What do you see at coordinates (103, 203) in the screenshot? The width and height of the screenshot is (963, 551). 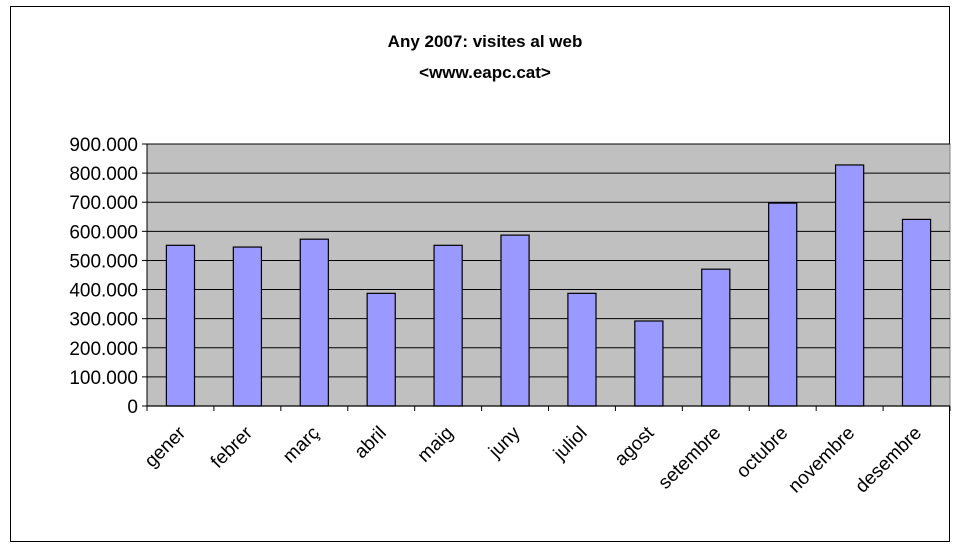 I see `y-tick-label: 700.000` at bounding box center [103, 203].